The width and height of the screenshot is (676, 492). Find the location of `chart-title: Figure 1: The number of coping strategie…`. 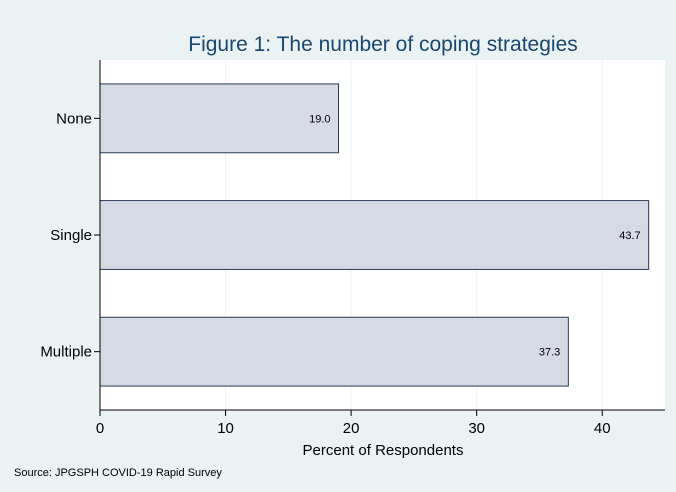

chart-title: Figure 1: The number of coping strategie… is located at coordinates (383, 44).